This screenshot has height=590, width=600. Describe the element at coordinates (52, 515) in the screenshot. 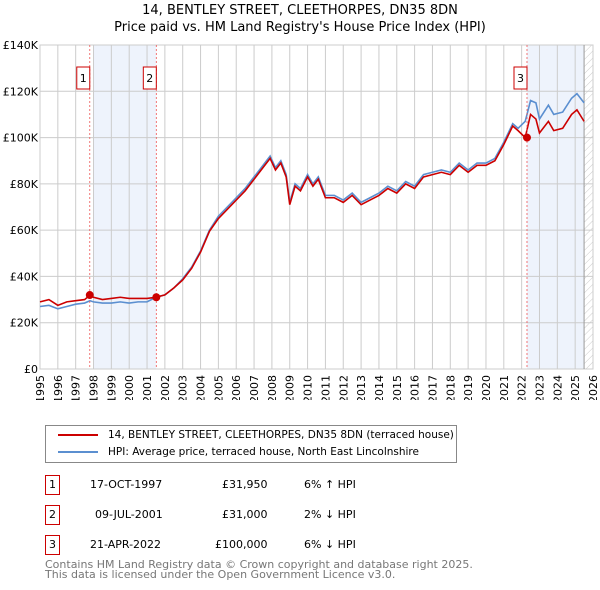

I see `sale-marker-label: 2` at that location.